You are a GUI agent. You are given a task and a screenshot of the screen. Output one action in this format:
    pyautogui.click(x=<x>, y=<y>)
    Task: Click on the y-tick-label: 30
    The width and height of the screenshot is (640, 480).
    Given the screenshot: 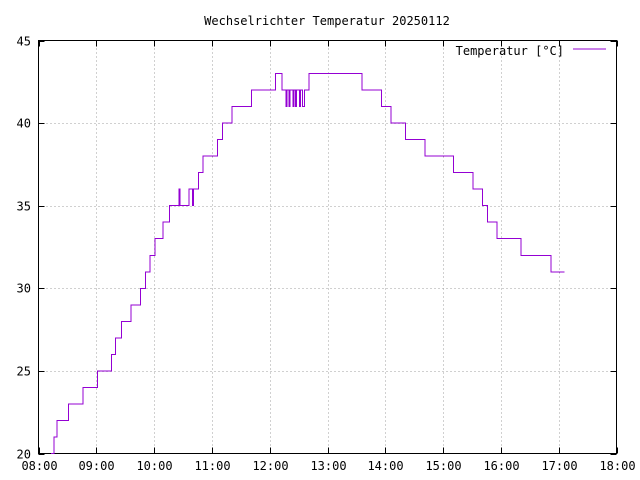 What is the action you would take?
    pyautogui.click(x=24, y=289)
    